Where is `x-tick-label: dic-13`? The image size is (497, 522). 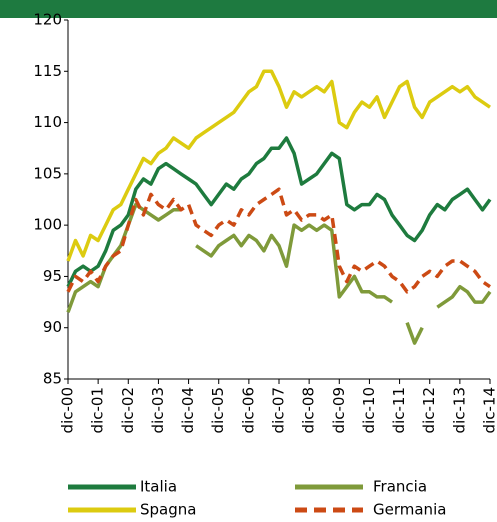 x-tick-label: dic-13 is located at coordinates (459, 410).